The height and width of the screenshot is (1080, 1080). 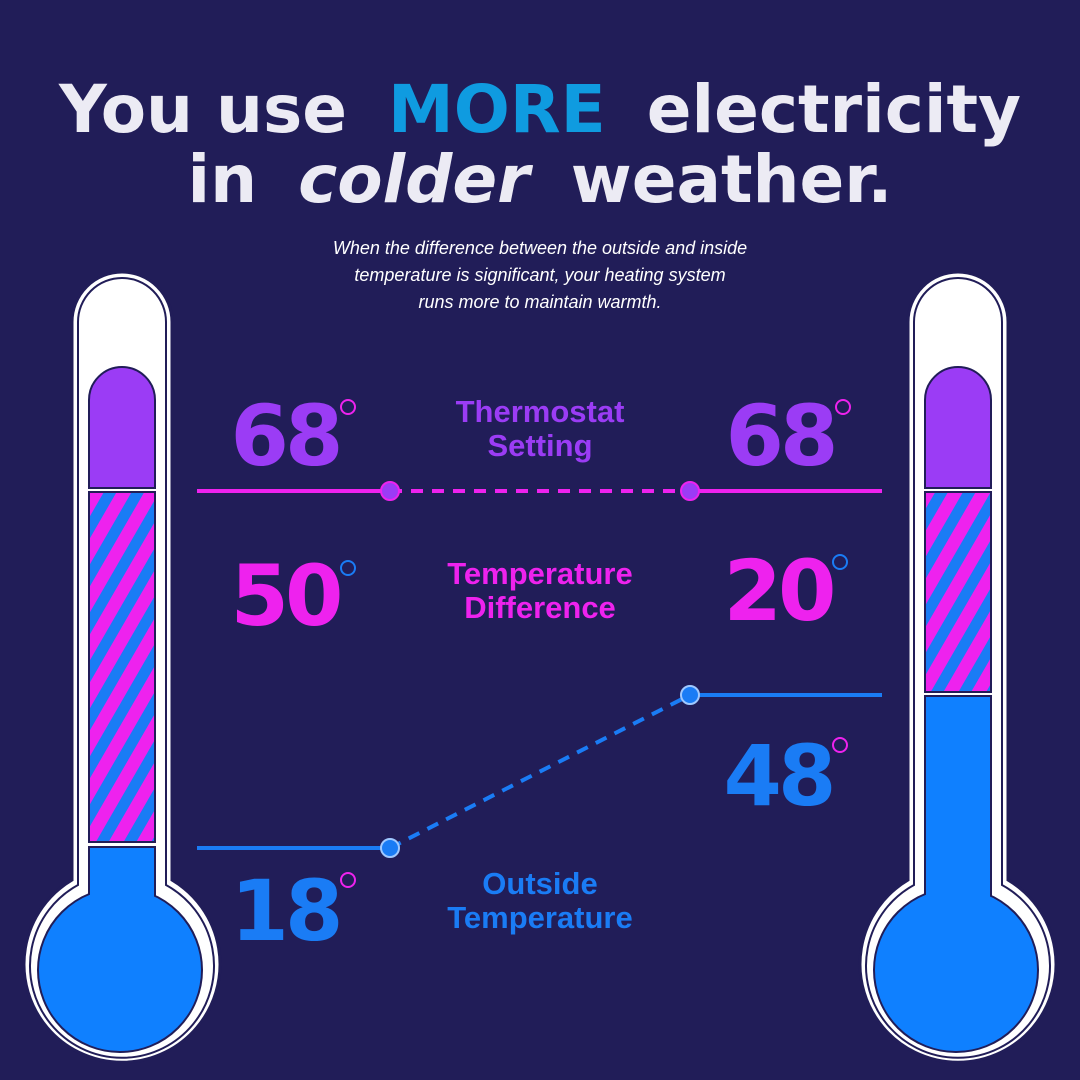 I want to click on title-line: You use MORE electricity, so click(x=539, y=109).